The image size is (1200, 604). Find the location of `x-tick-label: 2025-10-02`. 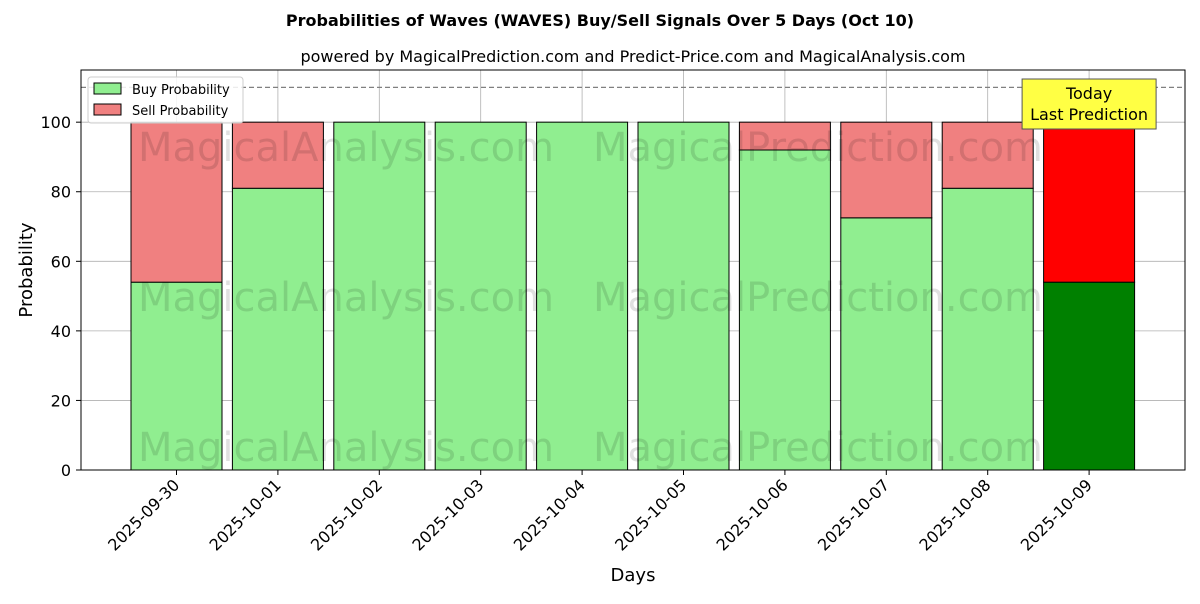

x-tick-label: 2025-10-02 is located at coordinates (346, 514).